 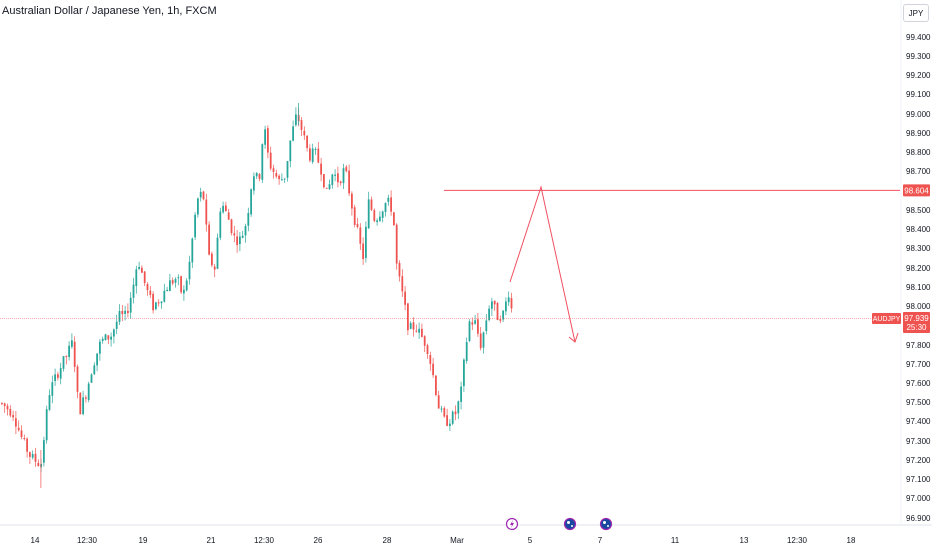 I want to click on price-tick-label: 96.900, so click(x=918, y=518).